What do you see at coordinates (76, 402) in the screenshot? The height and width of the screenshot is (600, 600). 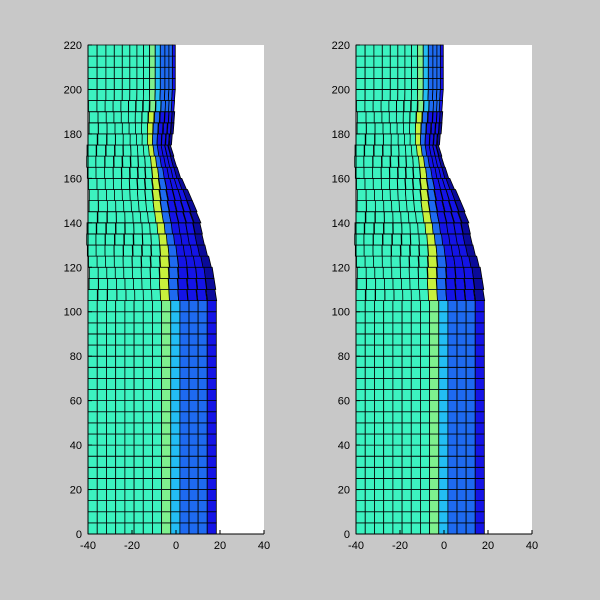 I see `y-tick-label: 60` at bounding box center [76, 402].